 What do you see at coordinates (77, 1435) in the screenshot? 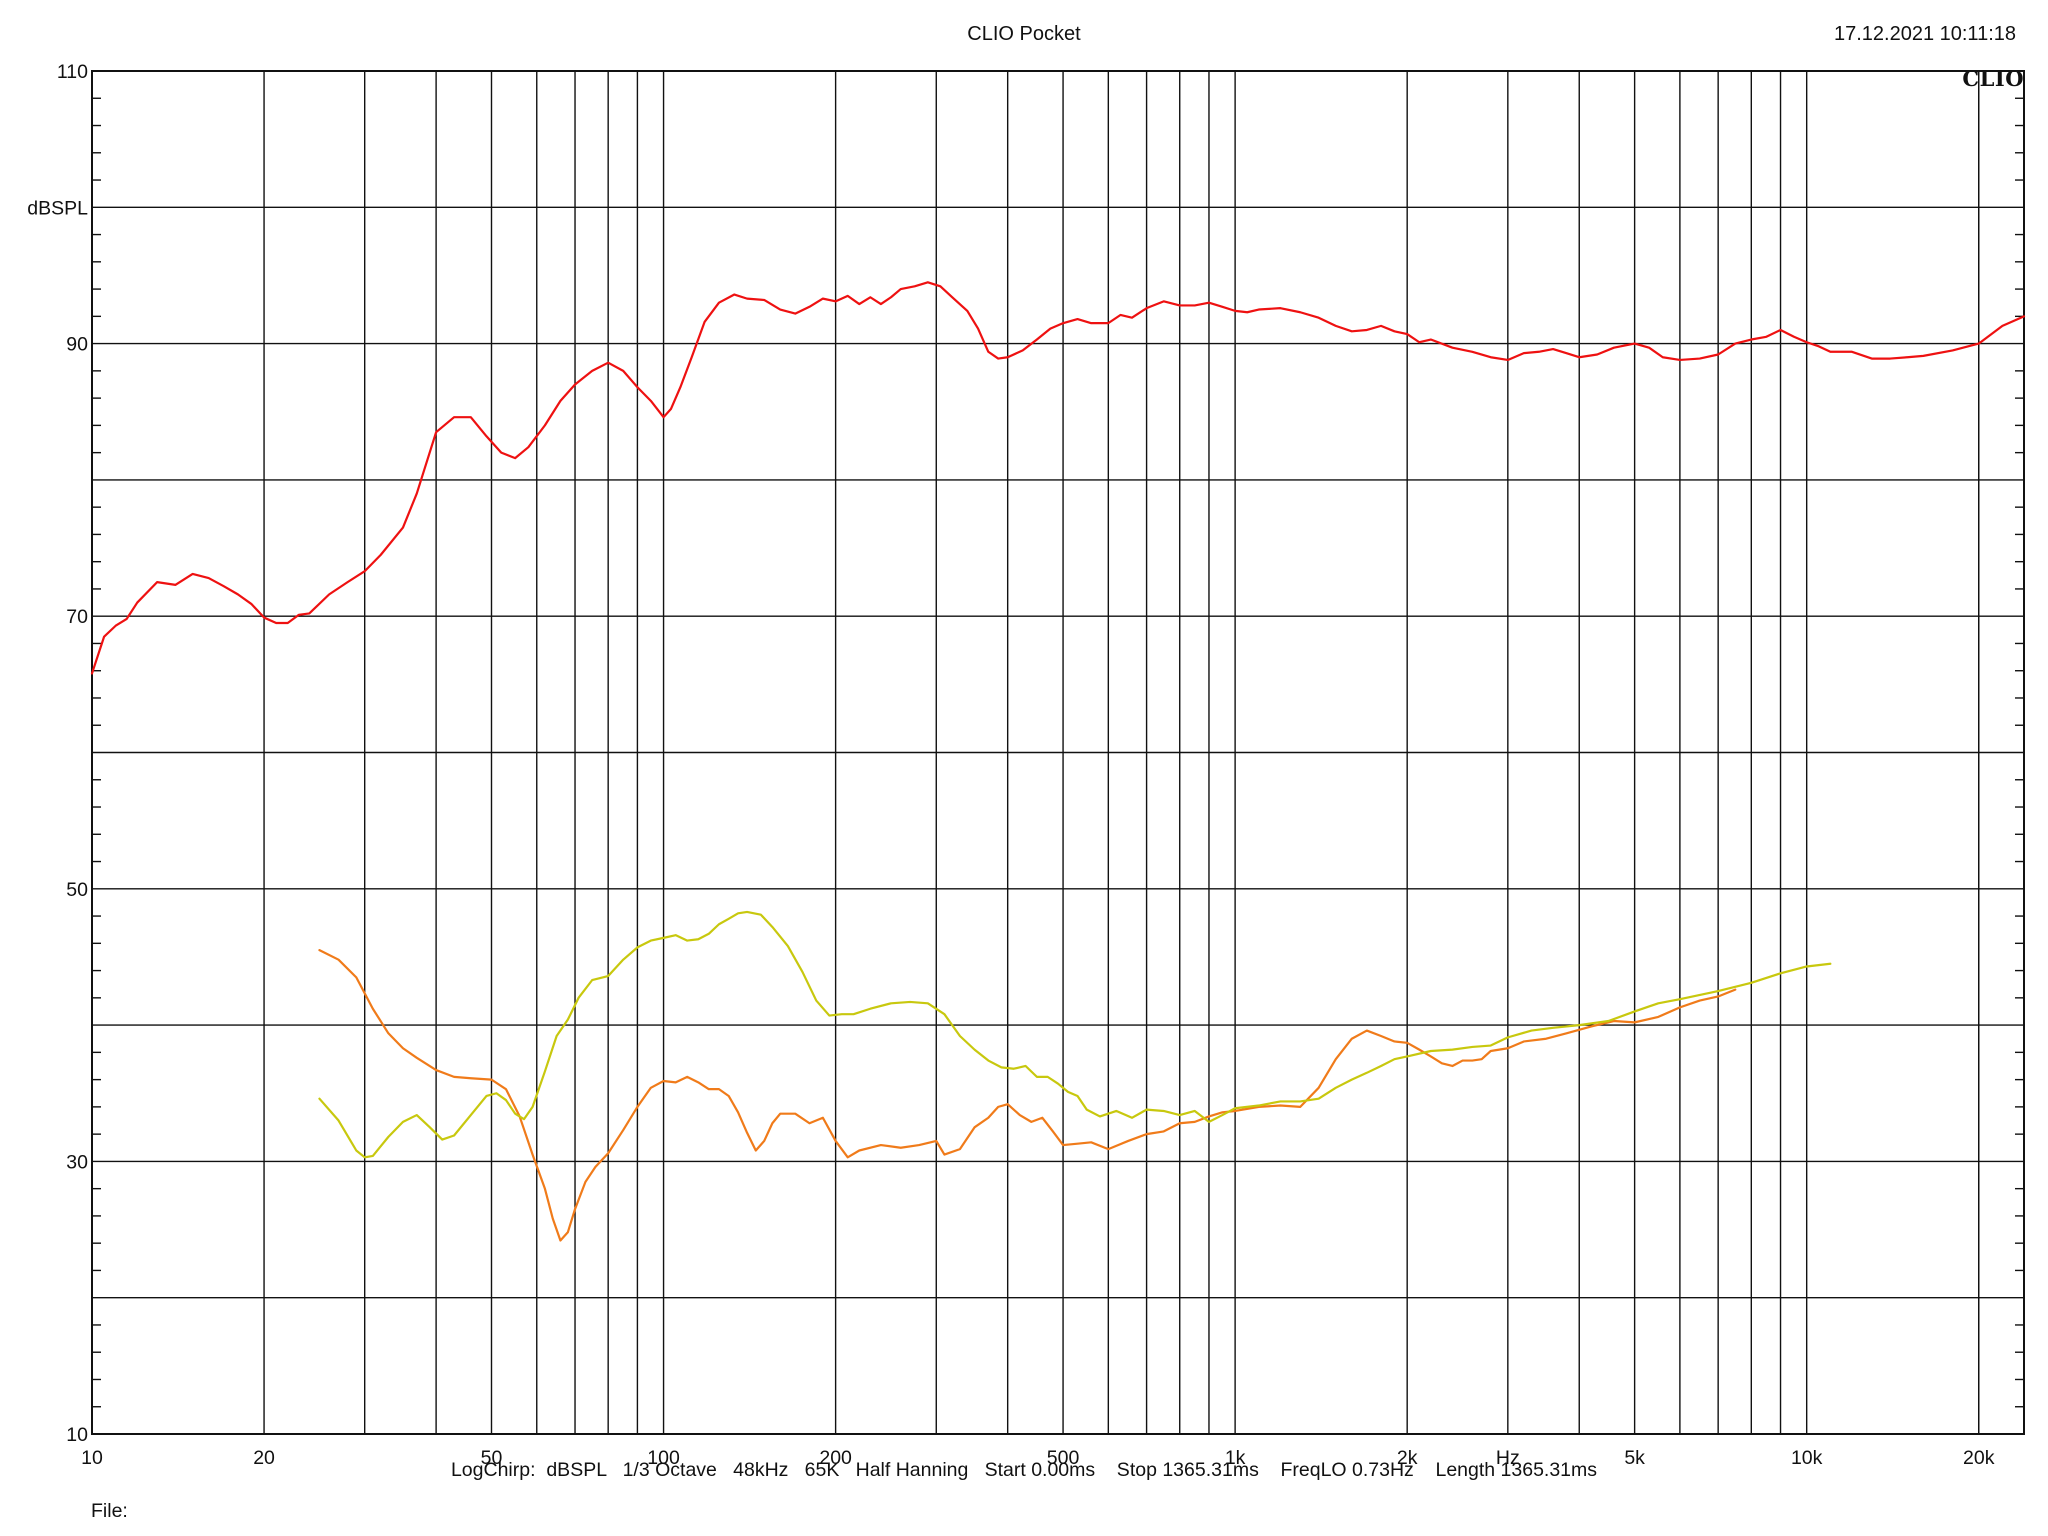
I see `y-tick-label: 10` at bounding box center [77, 1435].